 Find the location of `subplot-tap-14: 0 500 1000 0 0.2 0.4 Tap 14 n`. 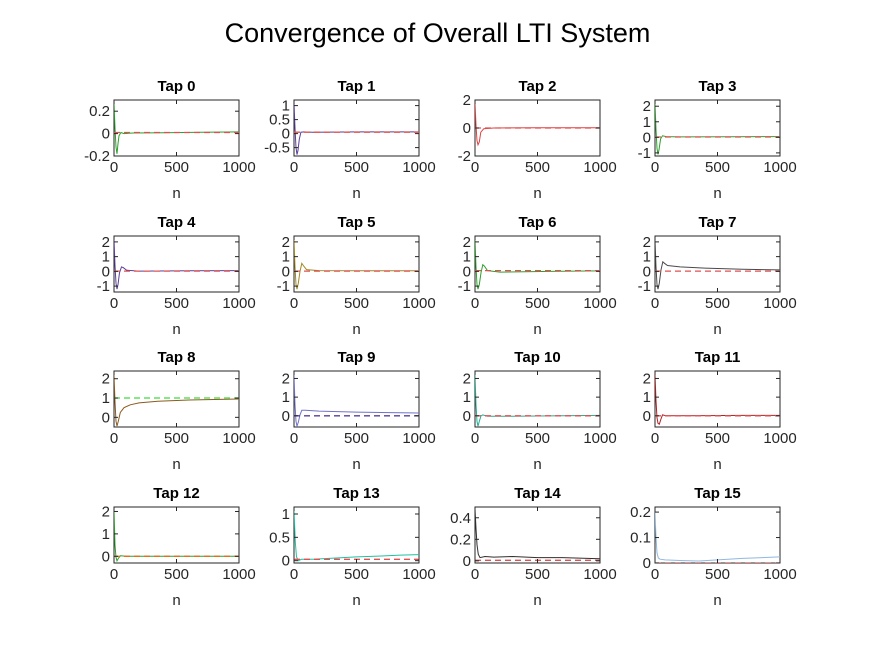

subplot-tap-14: 0 500 1000 0 0.2 0.4 Tap 14 n is located at coordinates (533, 547).